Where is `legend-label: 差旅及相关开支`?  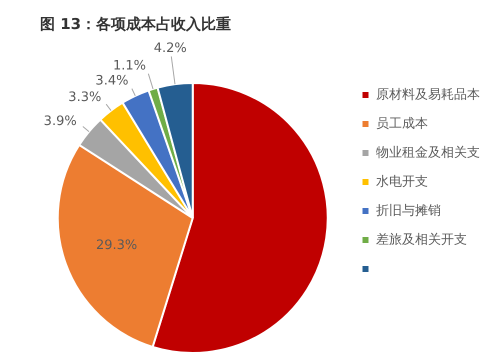
legend-label: 差旅及相关开支 is located at coordinates (421, 240).